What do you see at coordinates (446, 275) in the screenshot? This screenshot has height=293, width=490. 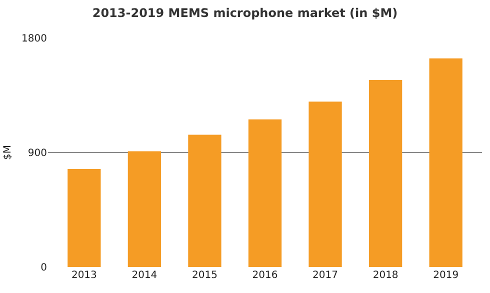 I see `x-tick-label: 2019` at bounding box center [446, 275].